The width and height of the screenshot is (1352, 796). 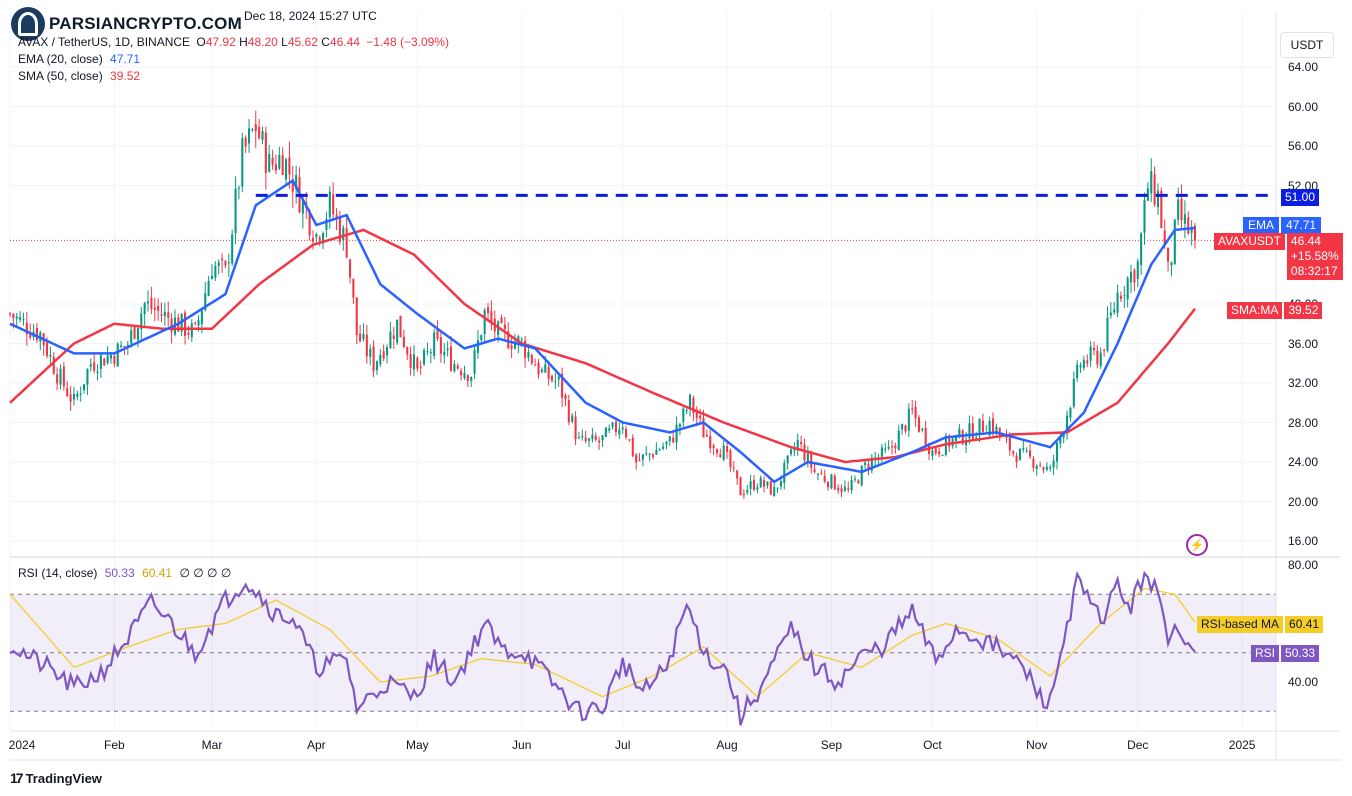 What do you see at coordinates (262, 42) in the screenshot?
I see `high-value: 48.20` at bounding box center [262, 42].